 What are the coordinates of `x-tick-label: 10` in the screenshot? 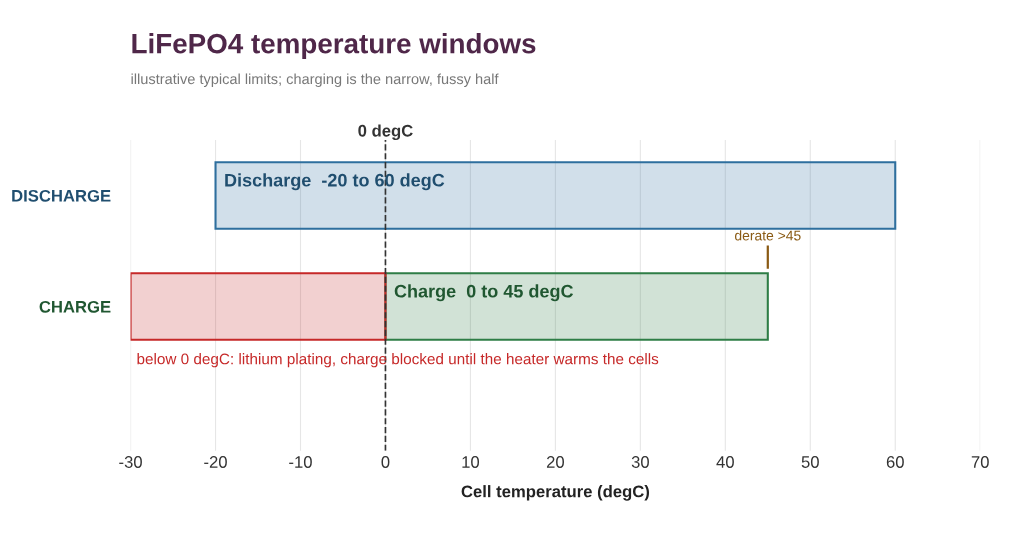 It's located at (471, 462).